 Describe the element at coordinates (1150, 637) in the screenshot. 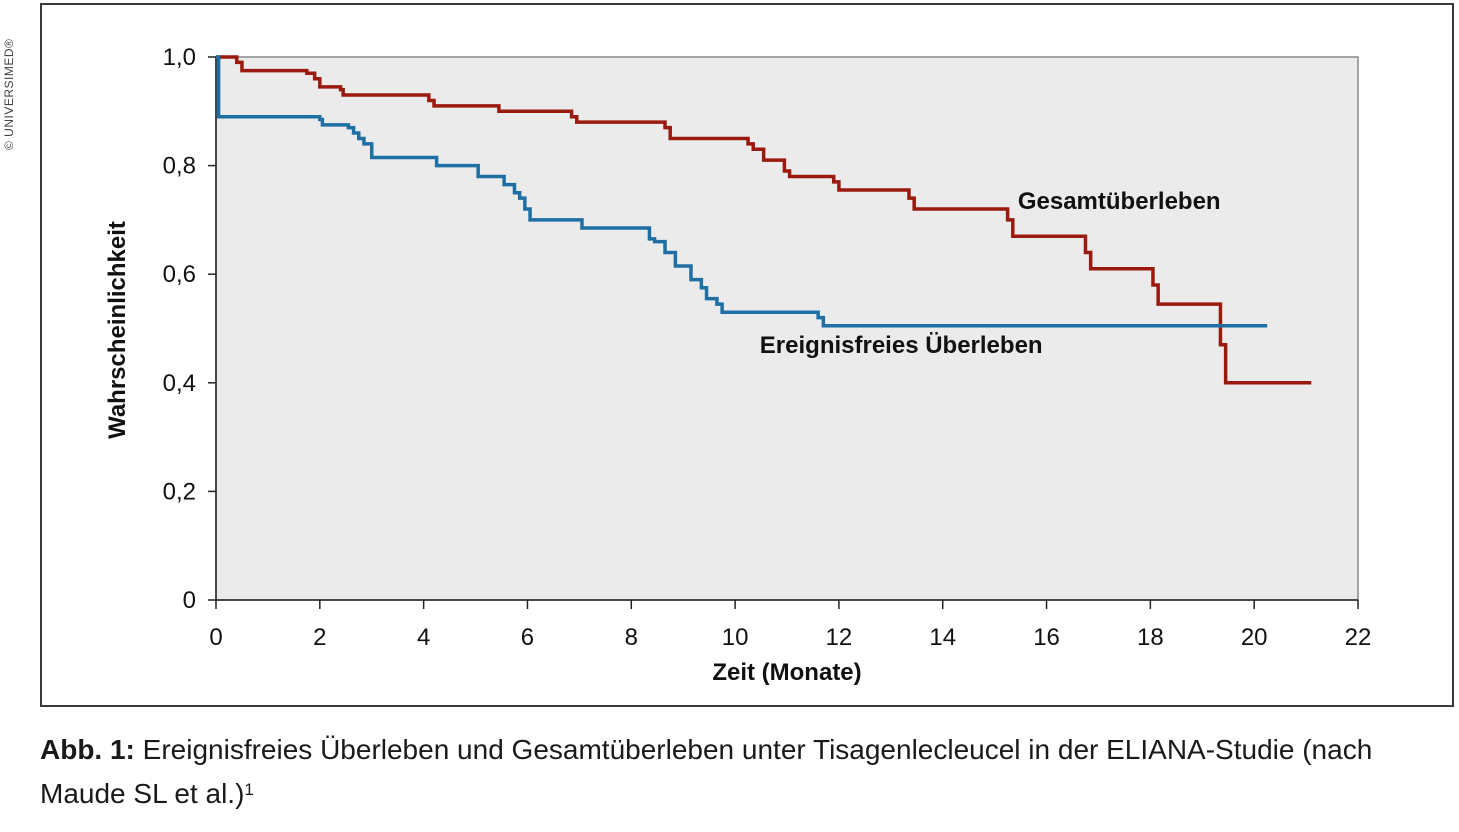

I see `x-tick-label: 18` at that location.